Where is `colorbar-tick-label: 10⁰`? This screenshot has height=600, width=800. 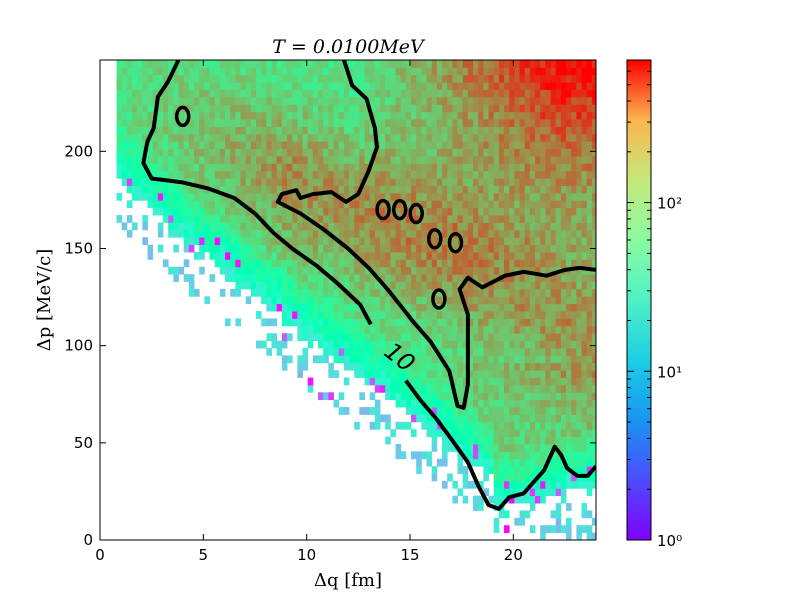
colorbar-tick-label: 10⁰ is located at coordinates (669, 541).